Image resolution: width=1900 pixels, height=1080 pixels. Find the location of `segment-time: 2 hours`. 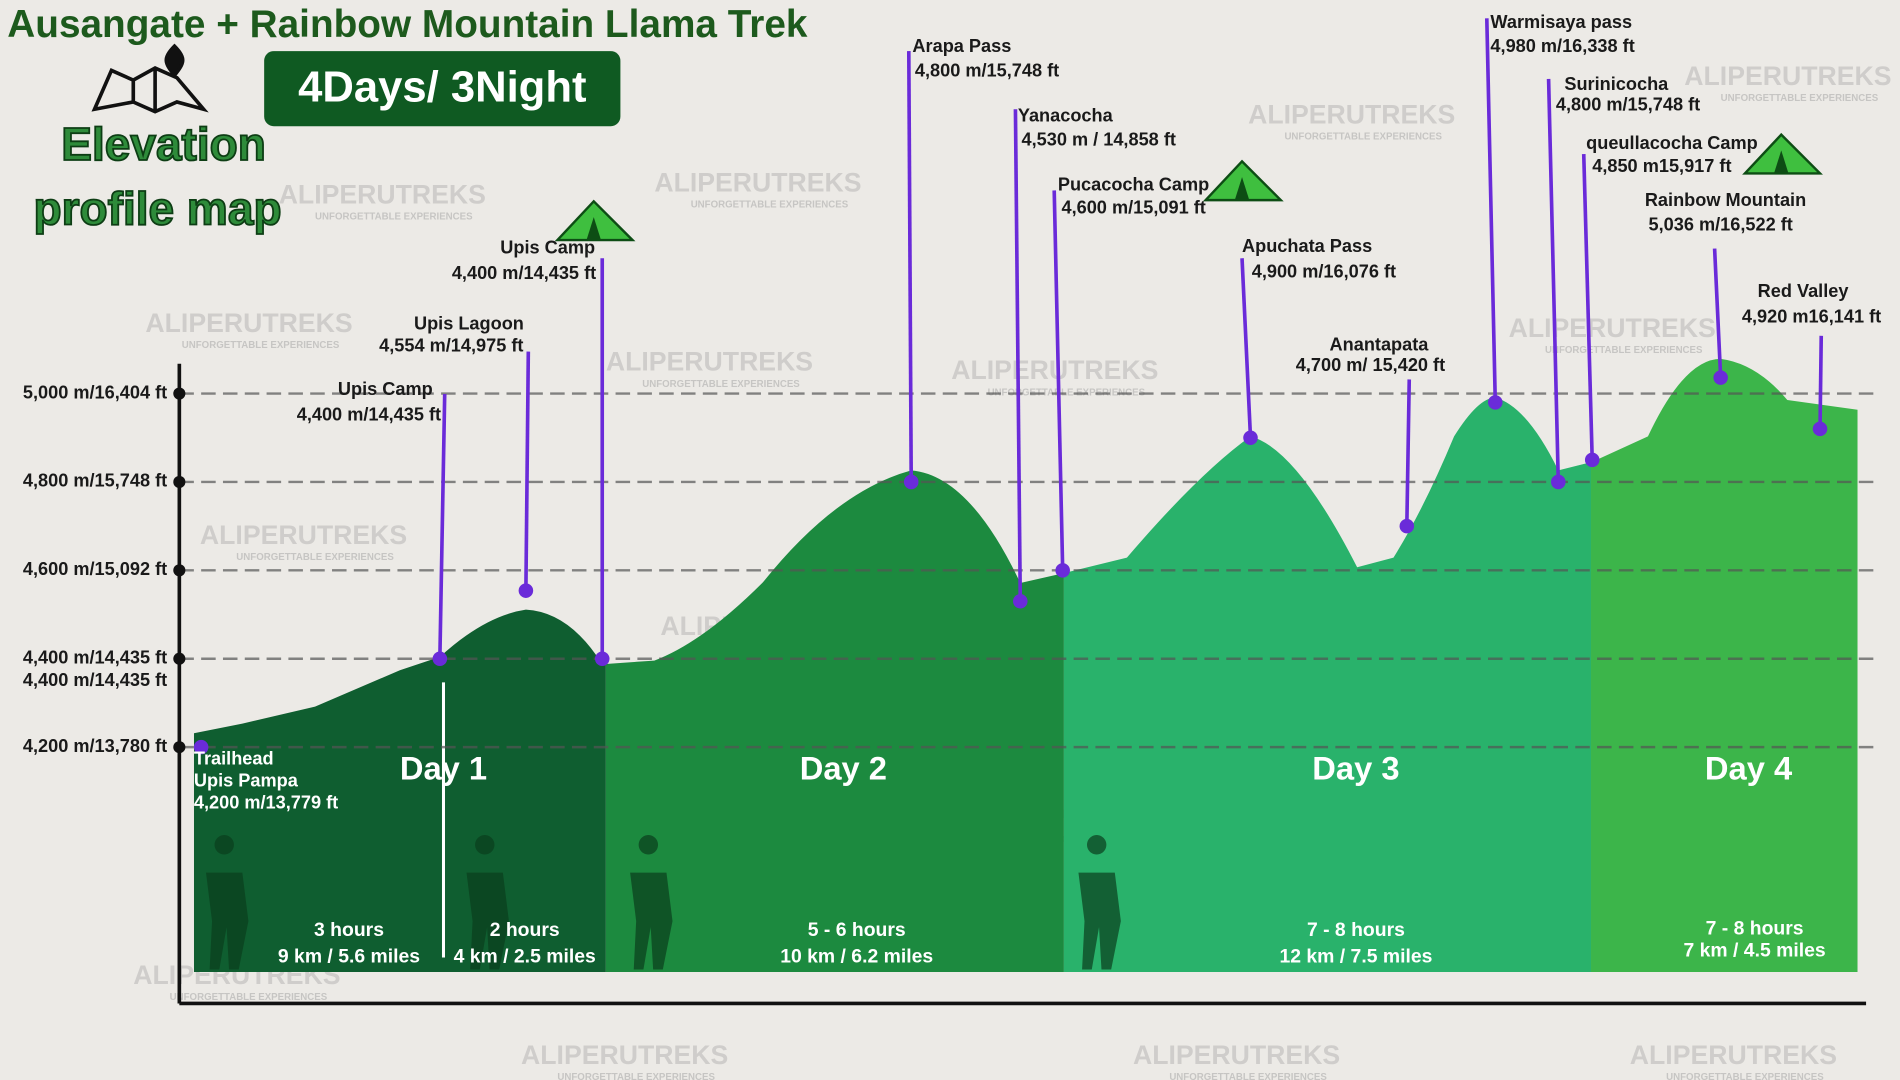

segment-time: 2 hours is located at coordinates (525, 930).